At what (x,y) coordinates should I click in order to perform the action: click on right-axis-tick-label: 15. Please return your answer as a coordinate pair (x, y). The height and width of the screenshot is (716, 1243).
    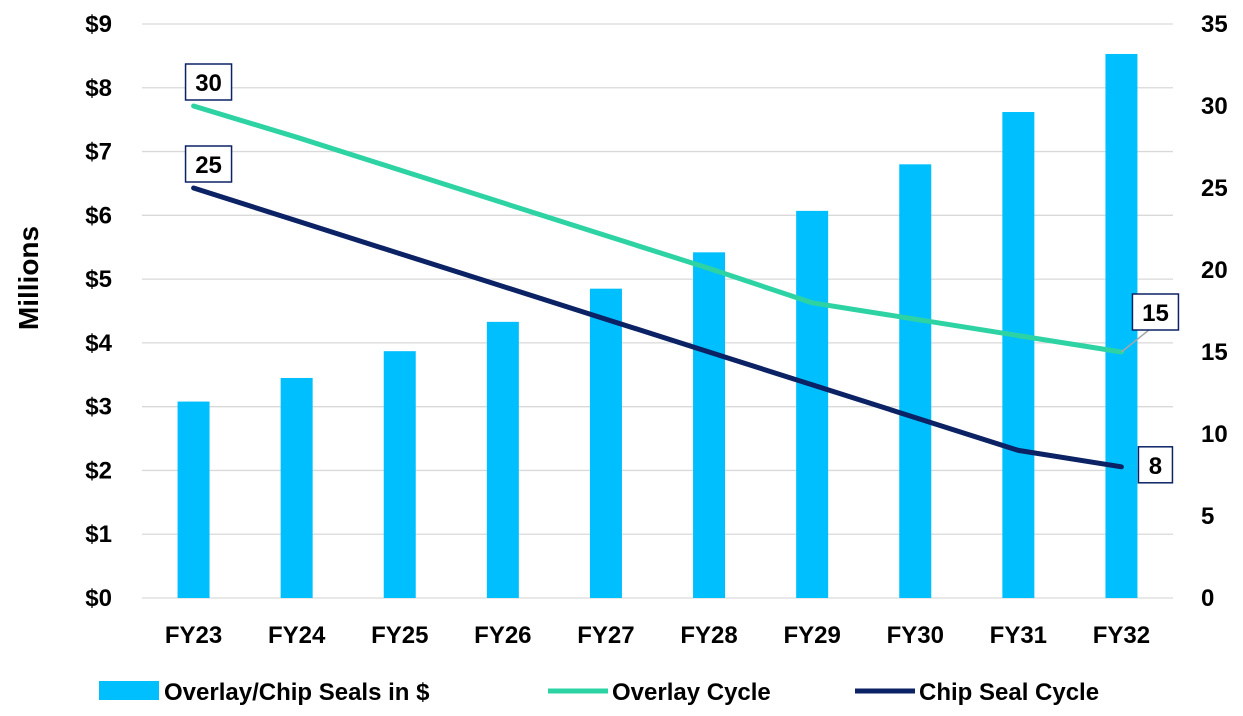
    Looking at the image, I should click on (1214, 352).